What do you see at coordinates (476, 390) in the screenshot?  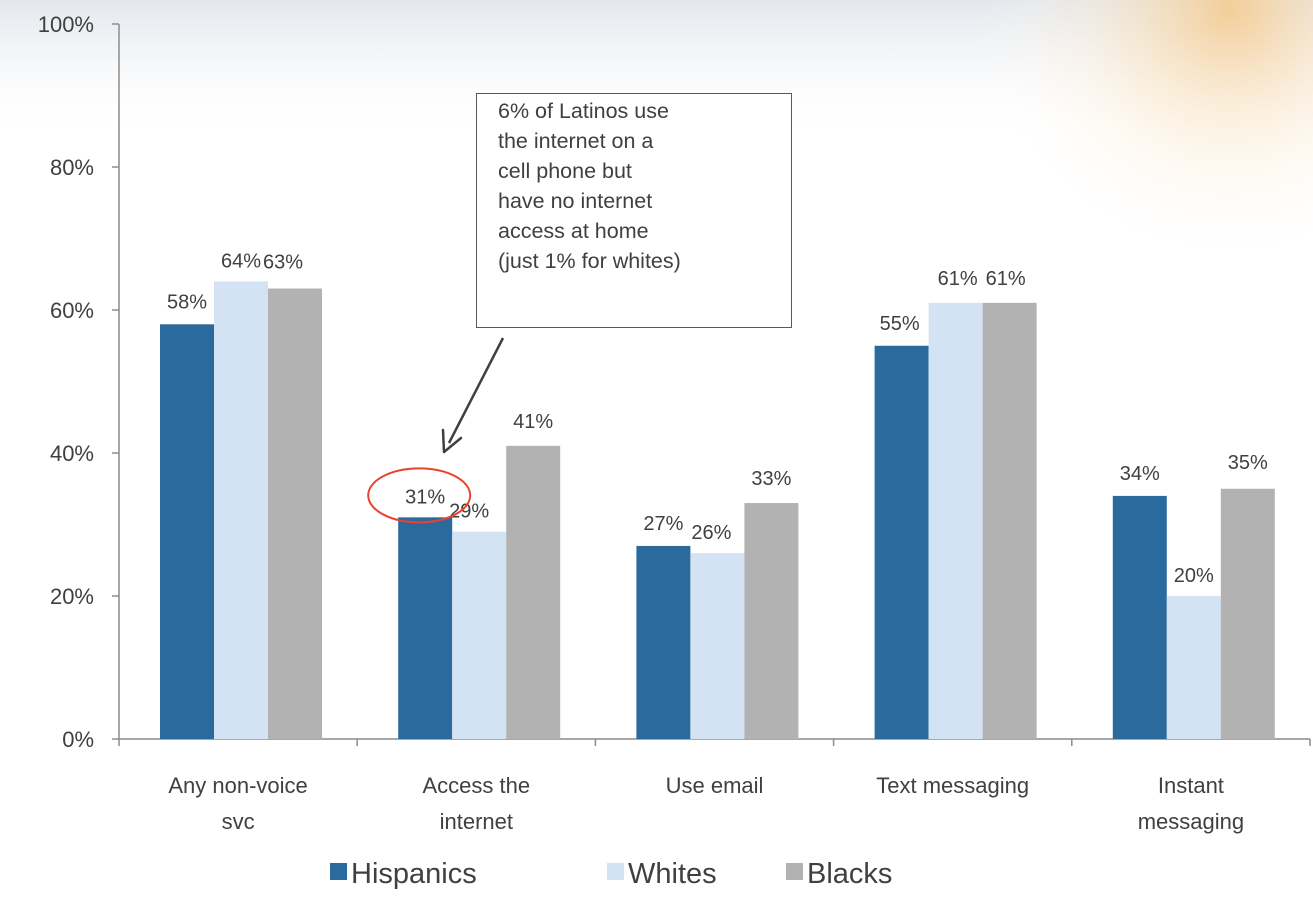 I see `callout-arrow` at bounding box center [476, 390].